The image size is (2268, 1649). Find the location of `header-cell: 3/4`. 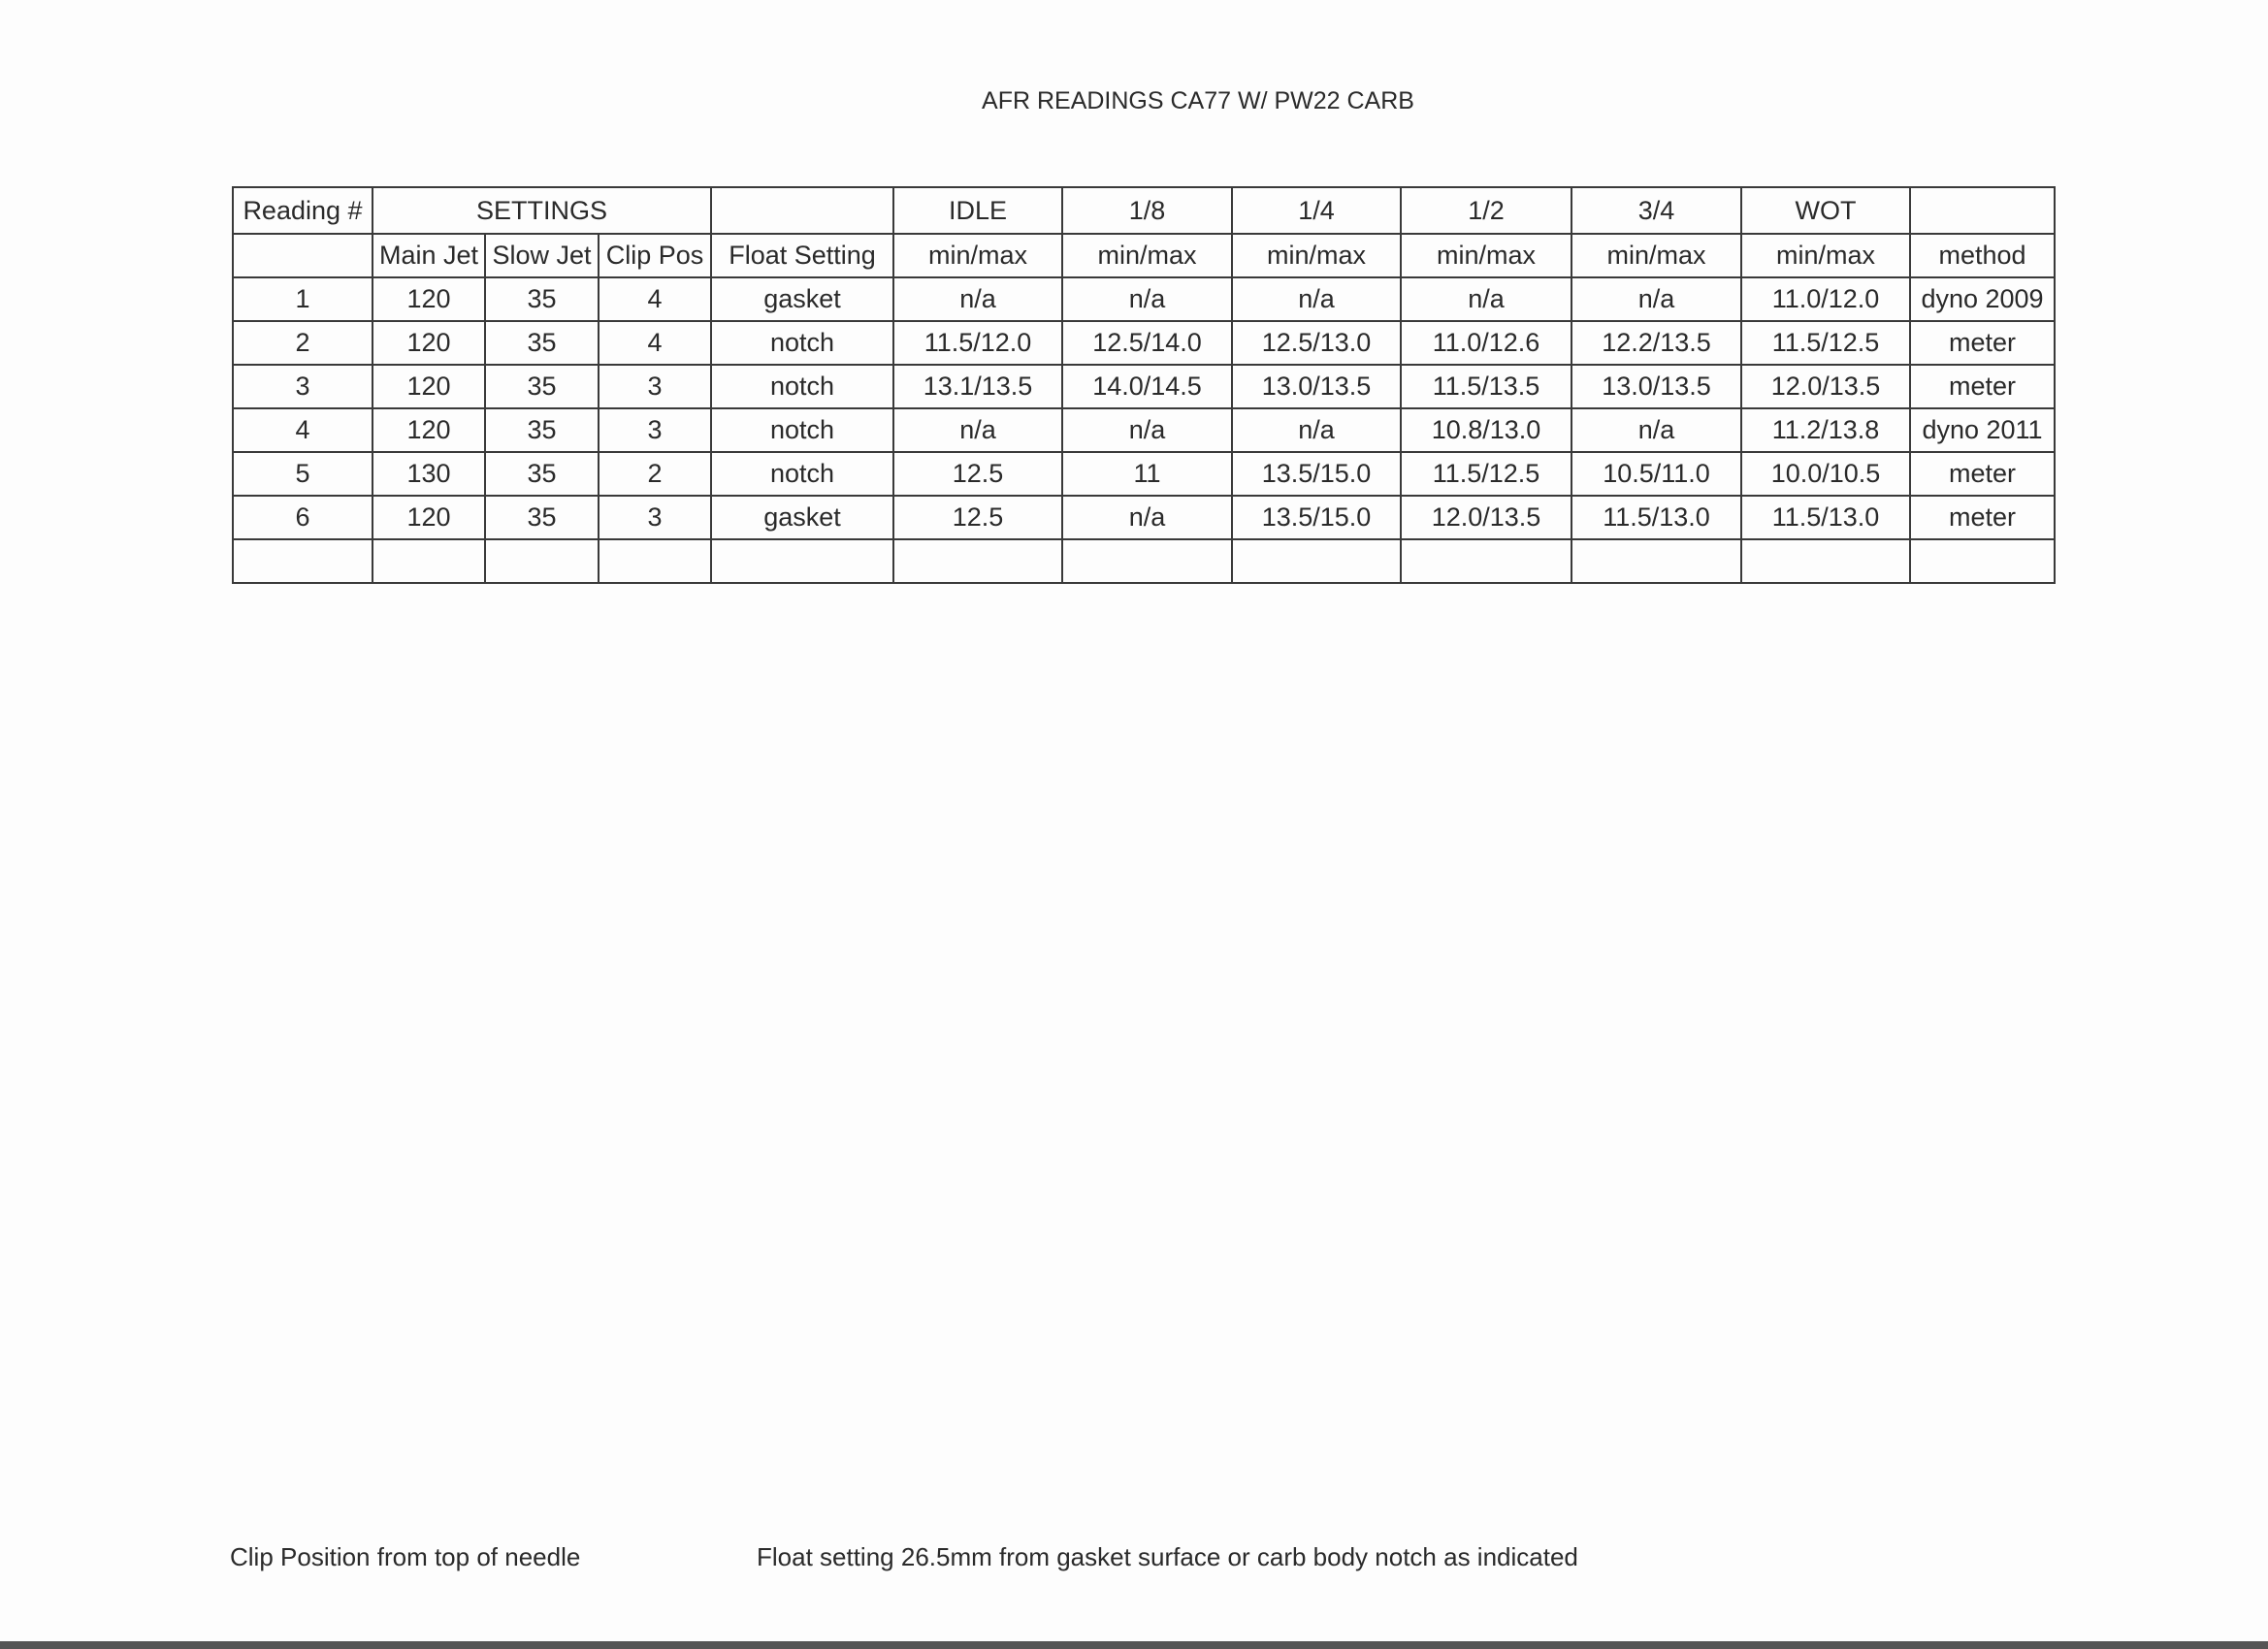

header-cell: 3/4 is located at coordinates (1656, 210).